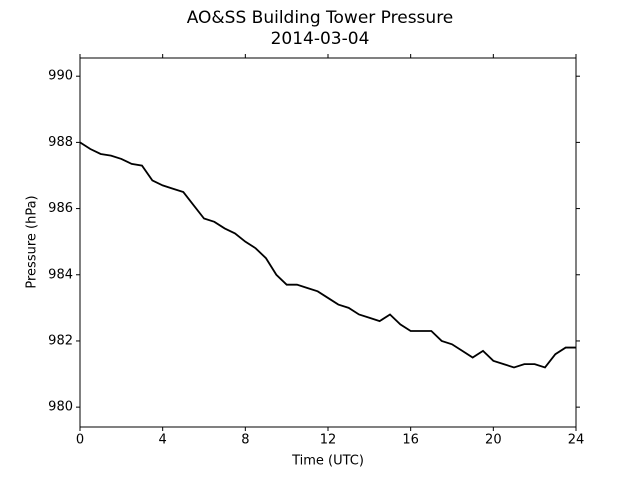  What do you see at coordinates (320, 39) in the screenshot?
I see `chart-subtitle: 2014-03-04` at bounding box center [320, 39].